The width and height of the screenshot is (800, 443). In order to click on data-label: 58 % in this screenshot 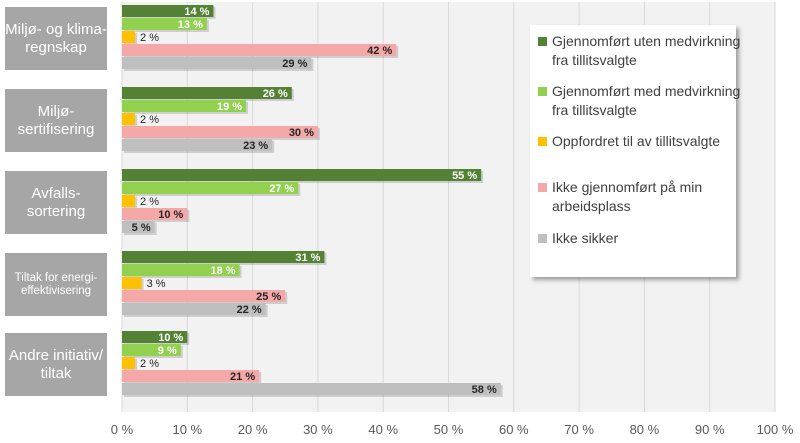, I will do `click(484, 390)`.